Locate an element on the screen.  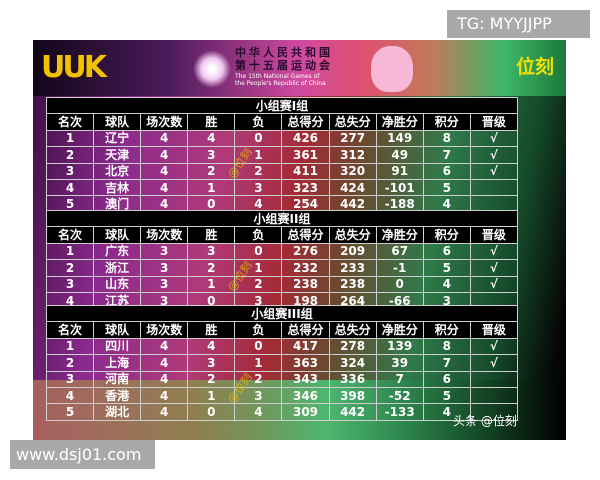
column-header: 负 is located at coordinates (258, 235).